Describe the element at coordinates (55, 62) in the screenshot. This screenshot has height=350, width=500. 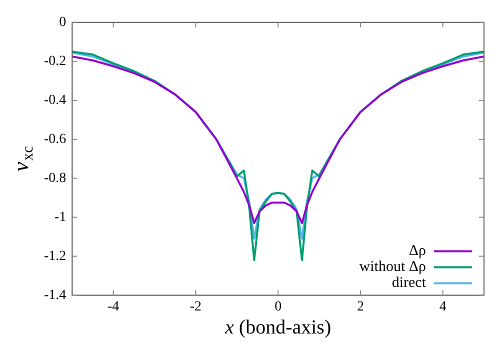
I see `y-tick-label: -0.2` at that location.